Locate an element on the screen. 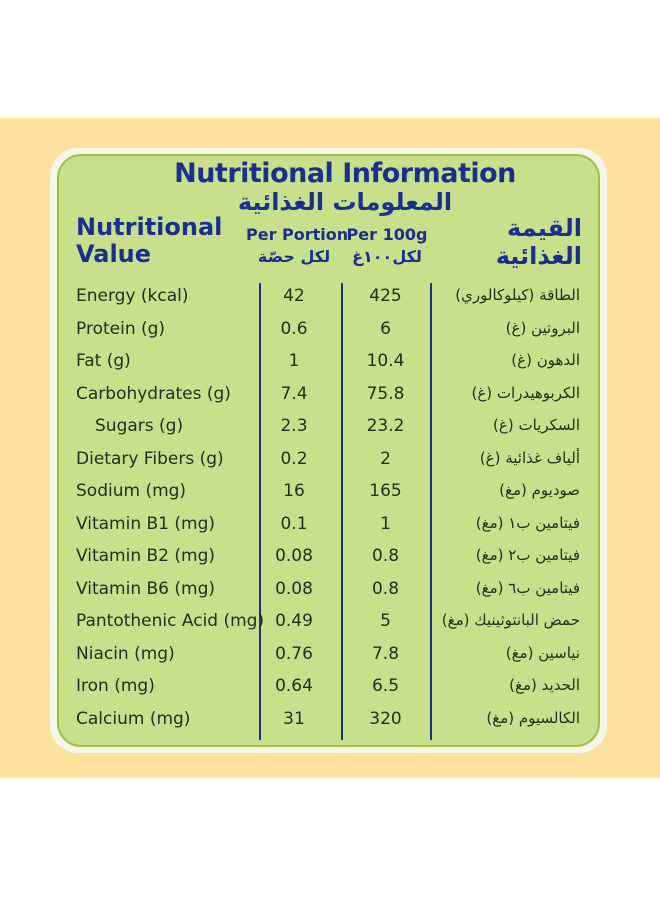 The image size is (660, 900). nutrient-name: Niacin (mg) is located at coordinates (125, 653).